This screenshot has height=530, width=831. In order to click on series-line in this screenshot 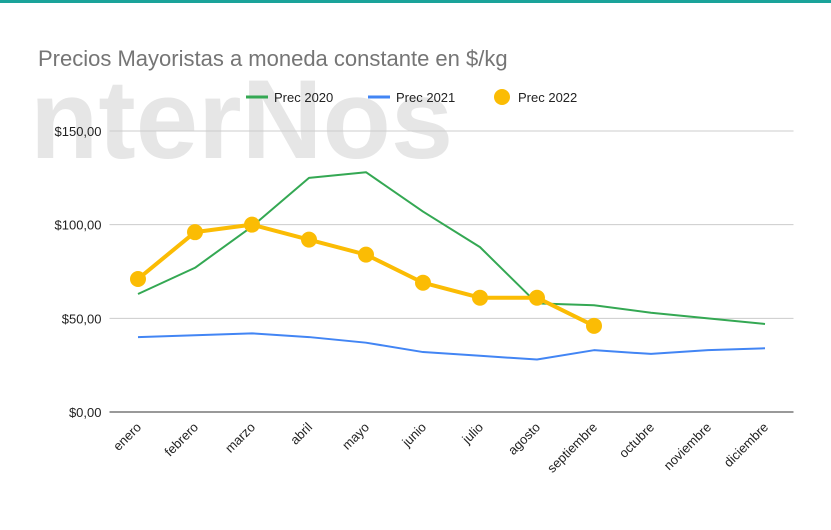, I will do `click(451, 346)`.